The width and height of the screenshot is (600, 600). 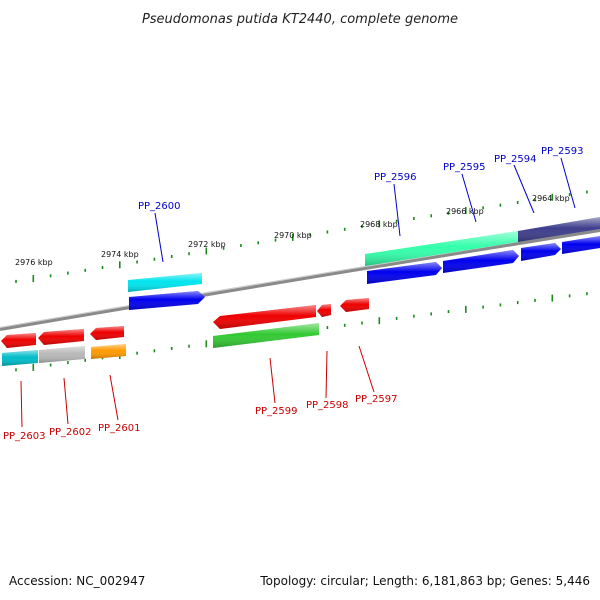 I want to click on scale-ticks-top, so click(x=301, y=236).